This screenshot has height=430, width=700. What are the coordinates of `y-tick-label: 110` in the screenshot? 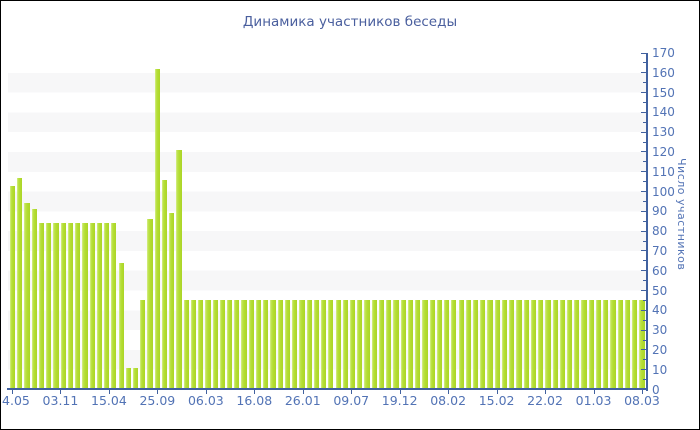 It's located at (663, 171).